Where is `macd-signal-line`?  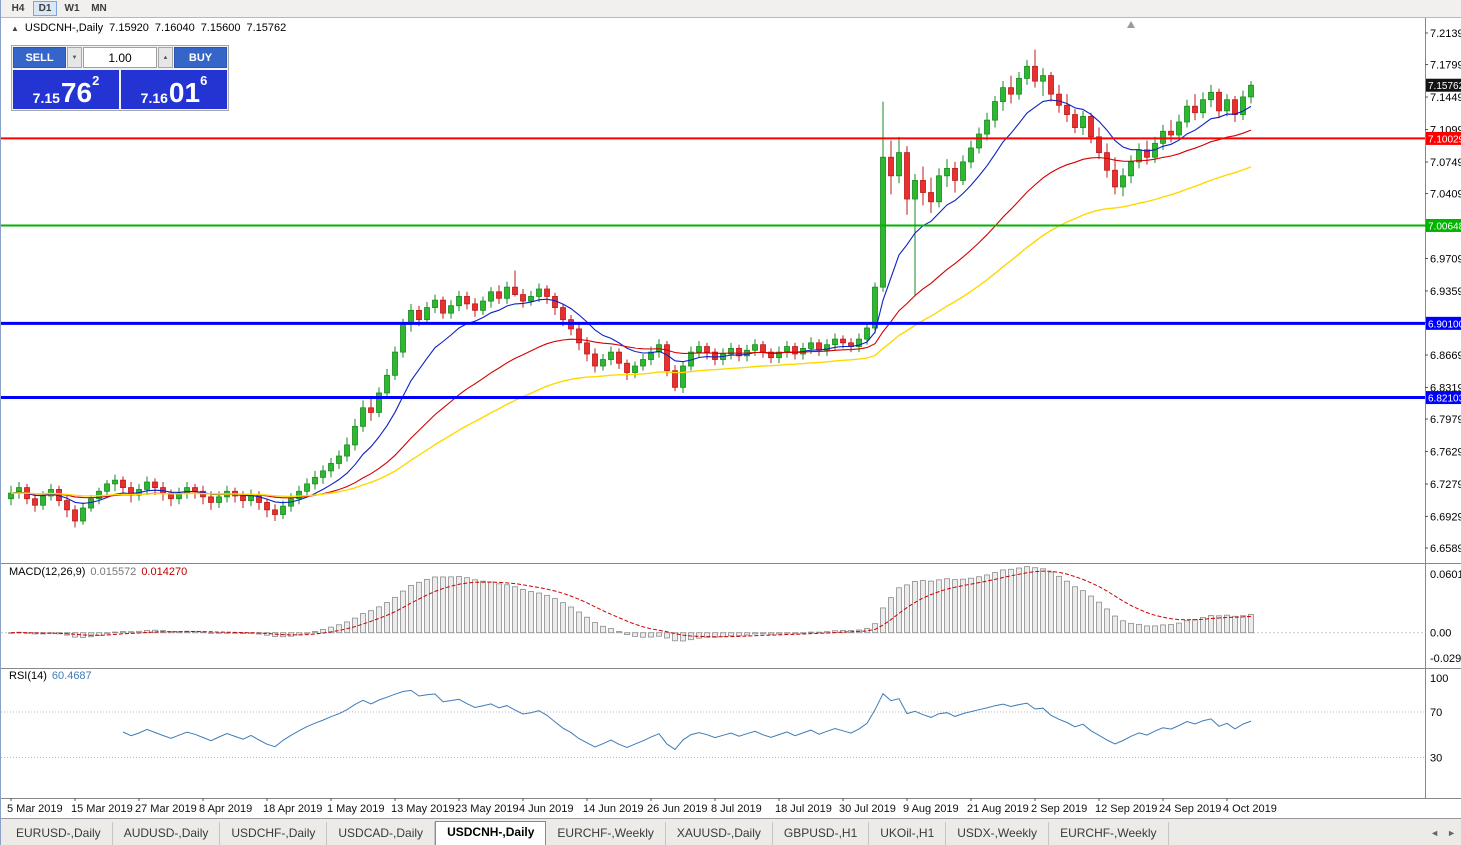
macd-signal-line is located at coordinates (631, 604).